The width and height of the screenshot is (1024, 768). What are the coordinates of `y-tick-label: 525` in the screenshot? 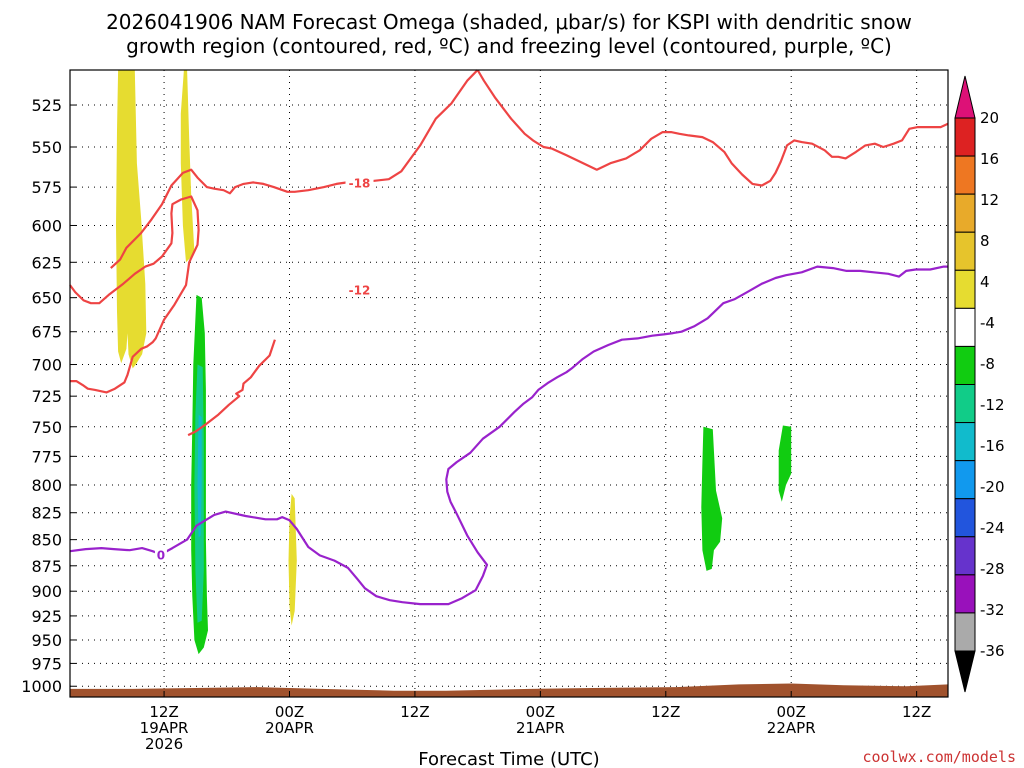 It's located at (46, 105).